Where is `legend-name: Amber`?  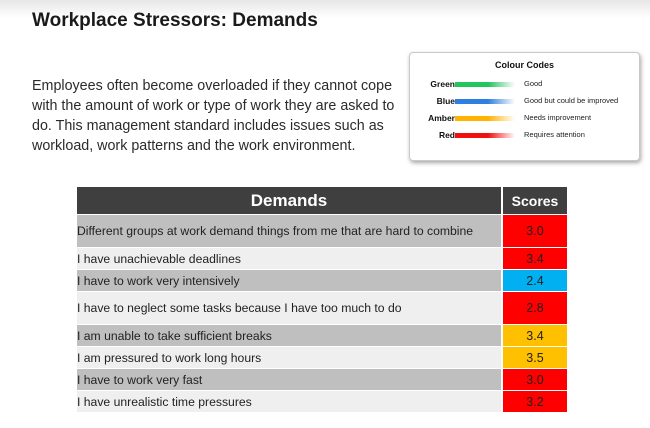 legend-name: Amber is located at coordinates (441, 118).